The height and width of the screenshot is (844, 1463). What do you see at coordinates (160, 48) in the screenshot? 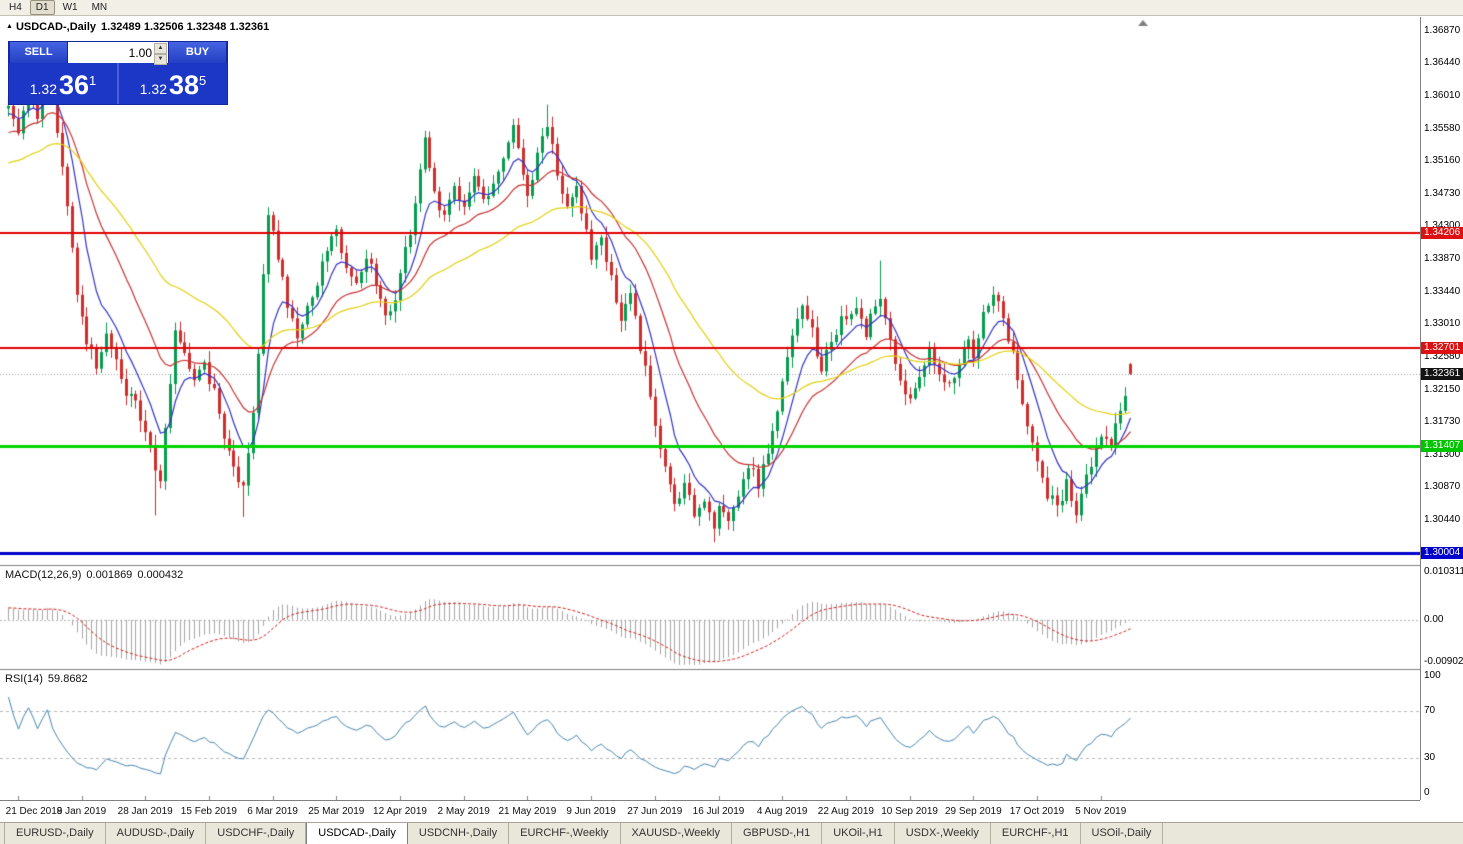
I see `volume-up-icon: ▲` at bounding box center [160, 48].